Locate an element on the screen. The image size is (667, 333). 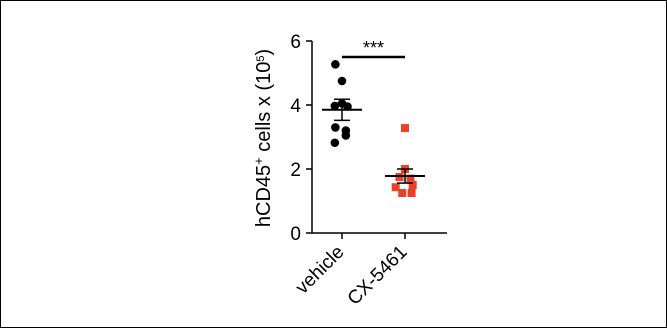
y-tick-label-0: 0 is located at coordinates (295, 234).